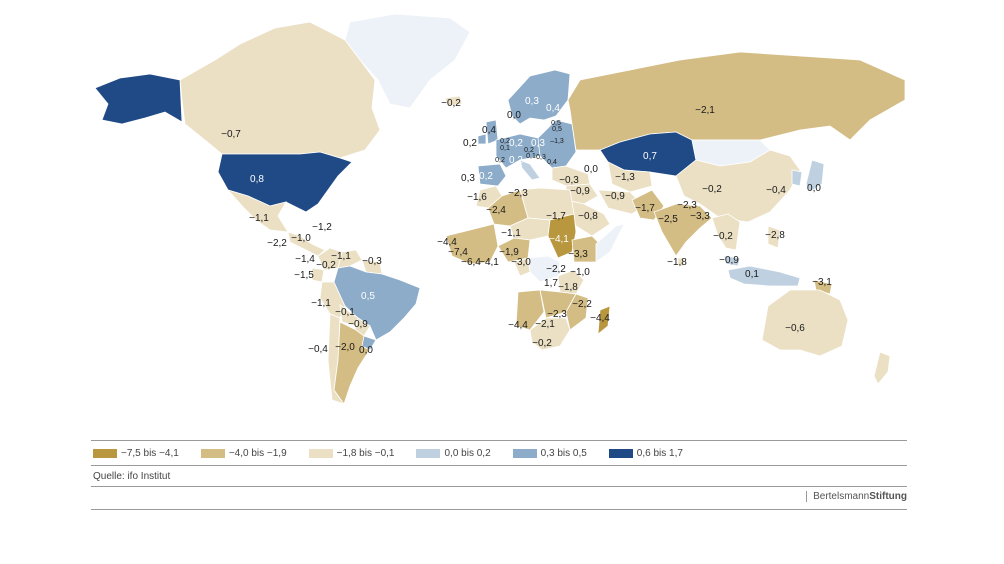  Describe the element at coordinates (736, 101) in the screenshot. I see `region-russia` at that location.